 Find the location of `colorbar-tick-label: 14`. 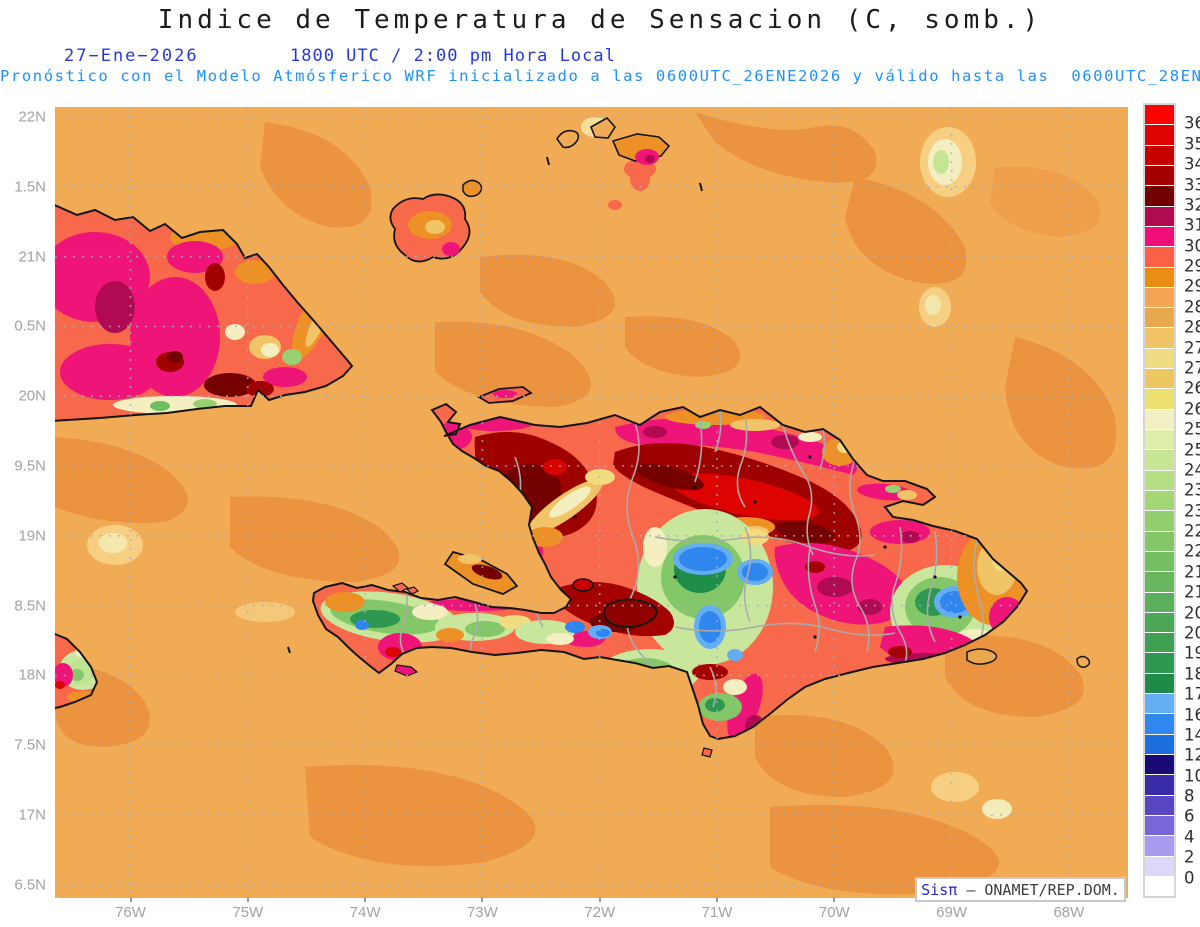

colorbar-tick-label: 14 is located at coordinates (1192, 735).